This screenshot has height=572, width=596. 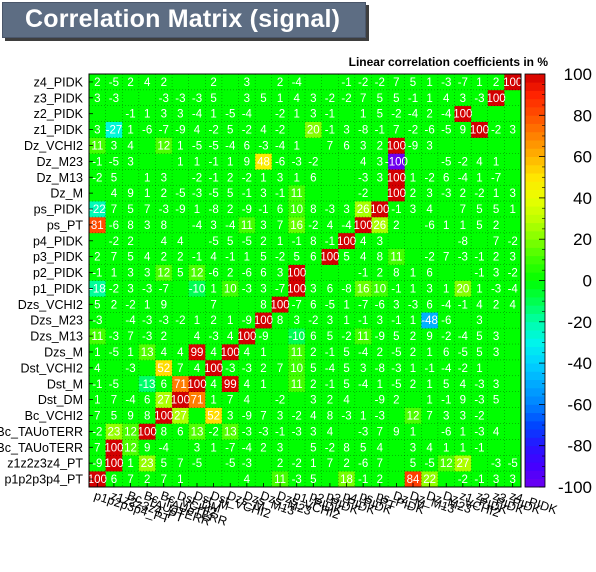 What do you see at coordinates (58, 257) in the screenshot?
I see `y-axis-label: p3_PIDK` at bounding box center [58, 257].